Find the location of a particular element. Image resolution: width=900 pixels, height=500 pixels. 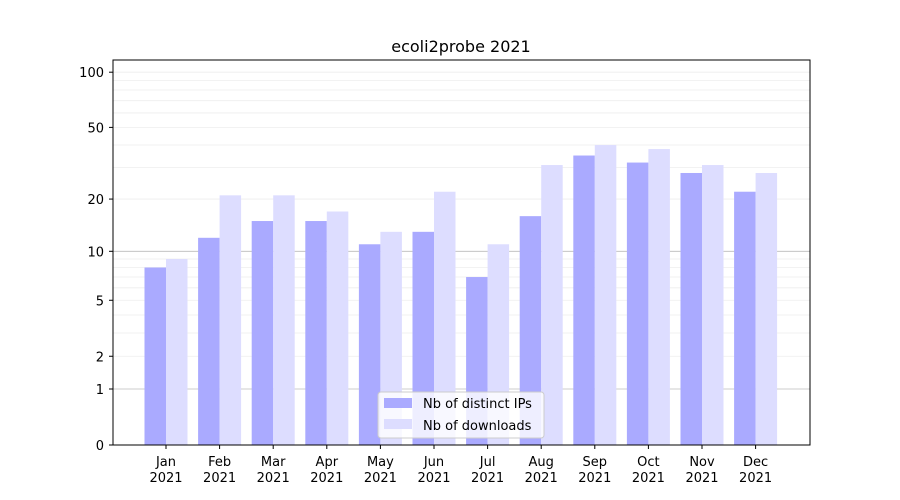

x-tick-label: Feb is located at coordinates (219, 462).